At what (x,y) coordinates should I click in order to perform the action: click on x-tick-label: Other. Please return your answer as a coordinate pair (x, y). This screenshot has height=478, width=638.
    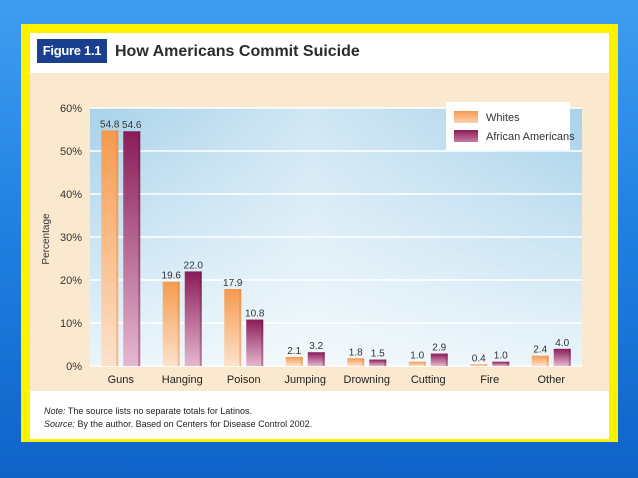
    Looking at the image, I should click on (551, 380).